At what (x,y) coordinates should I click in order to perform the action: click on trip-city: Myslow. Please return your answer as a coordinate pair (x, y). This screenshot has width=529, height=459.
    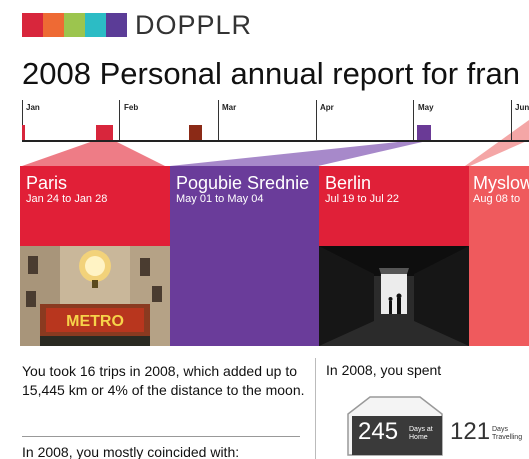
    Looking at the image, I should click on (501, 183).